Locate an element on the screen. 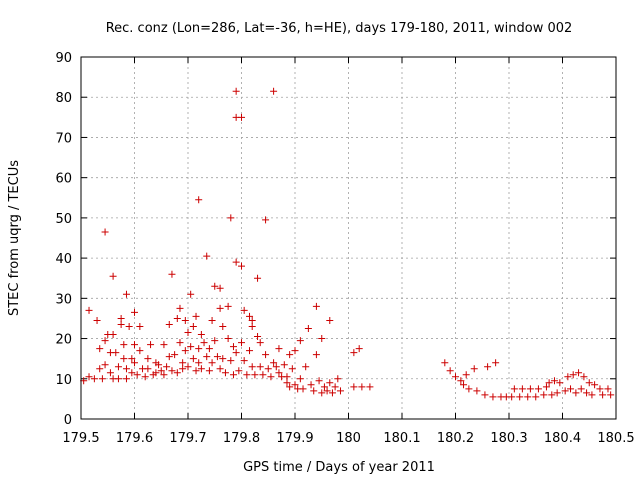  y-tick-label: 10 is located at coordinates (63, 380).